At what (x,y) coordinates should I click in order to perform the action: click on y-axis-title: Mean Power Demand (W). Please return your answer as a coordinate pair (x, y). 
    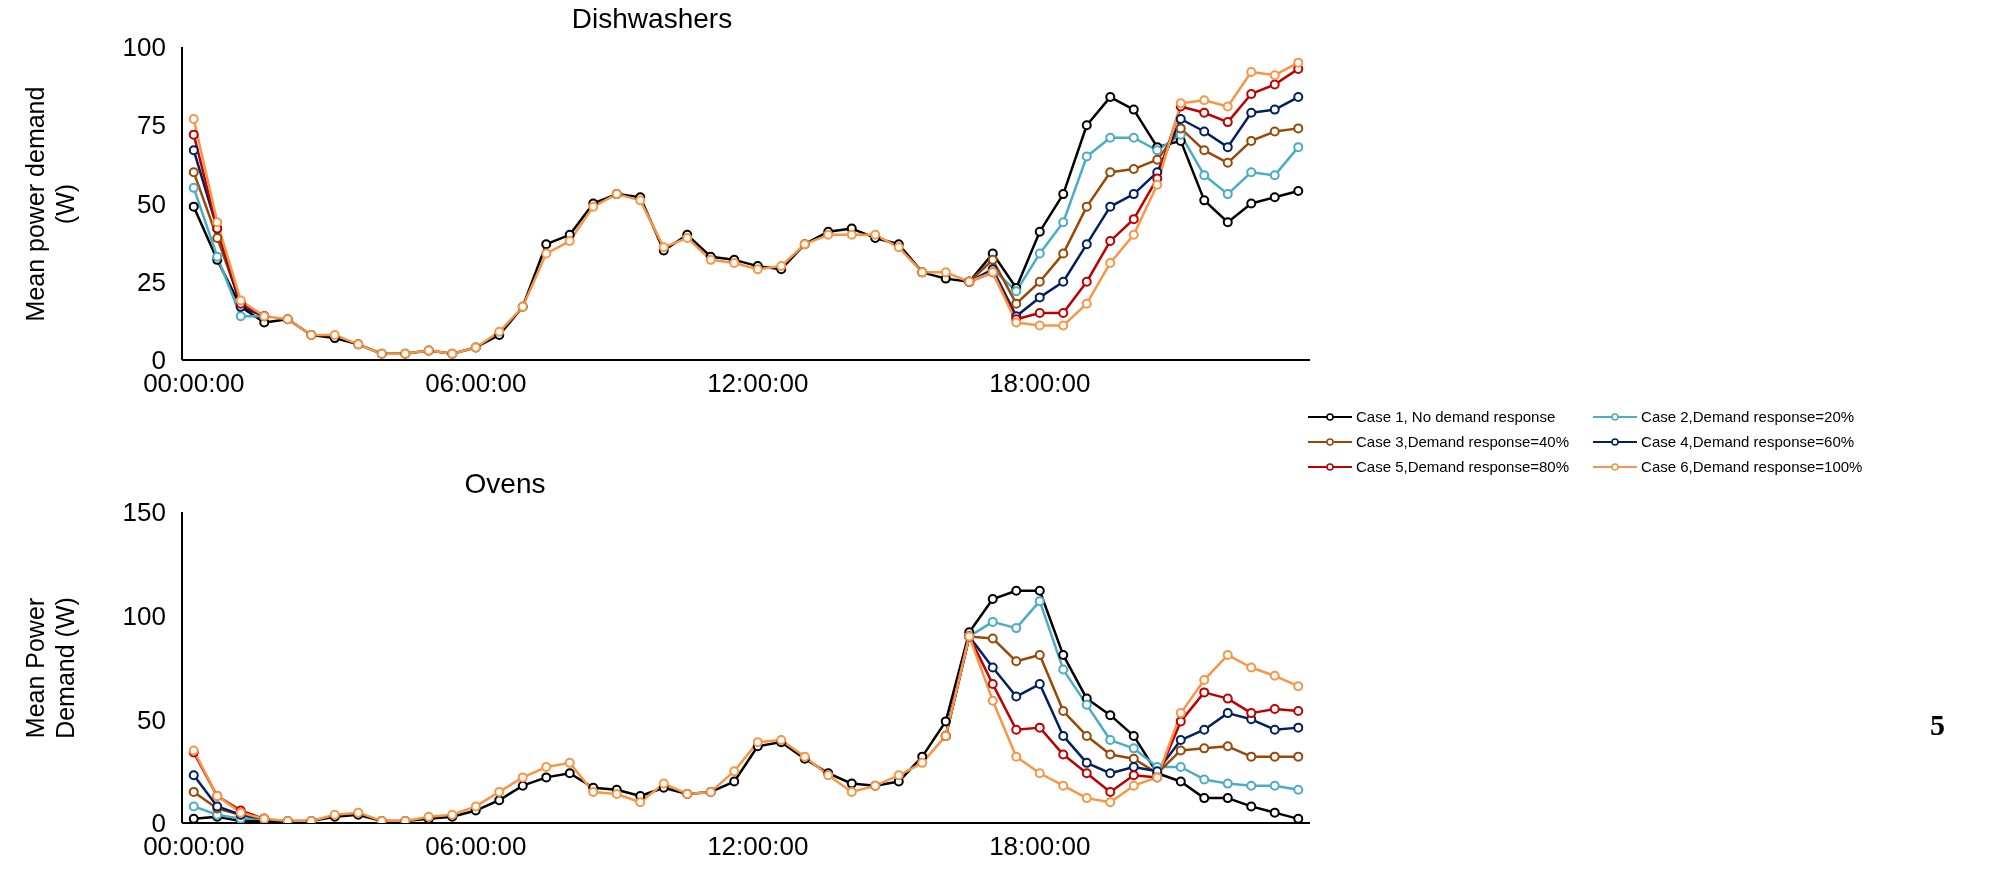
    Looking at the image, I should click on (50, 668).